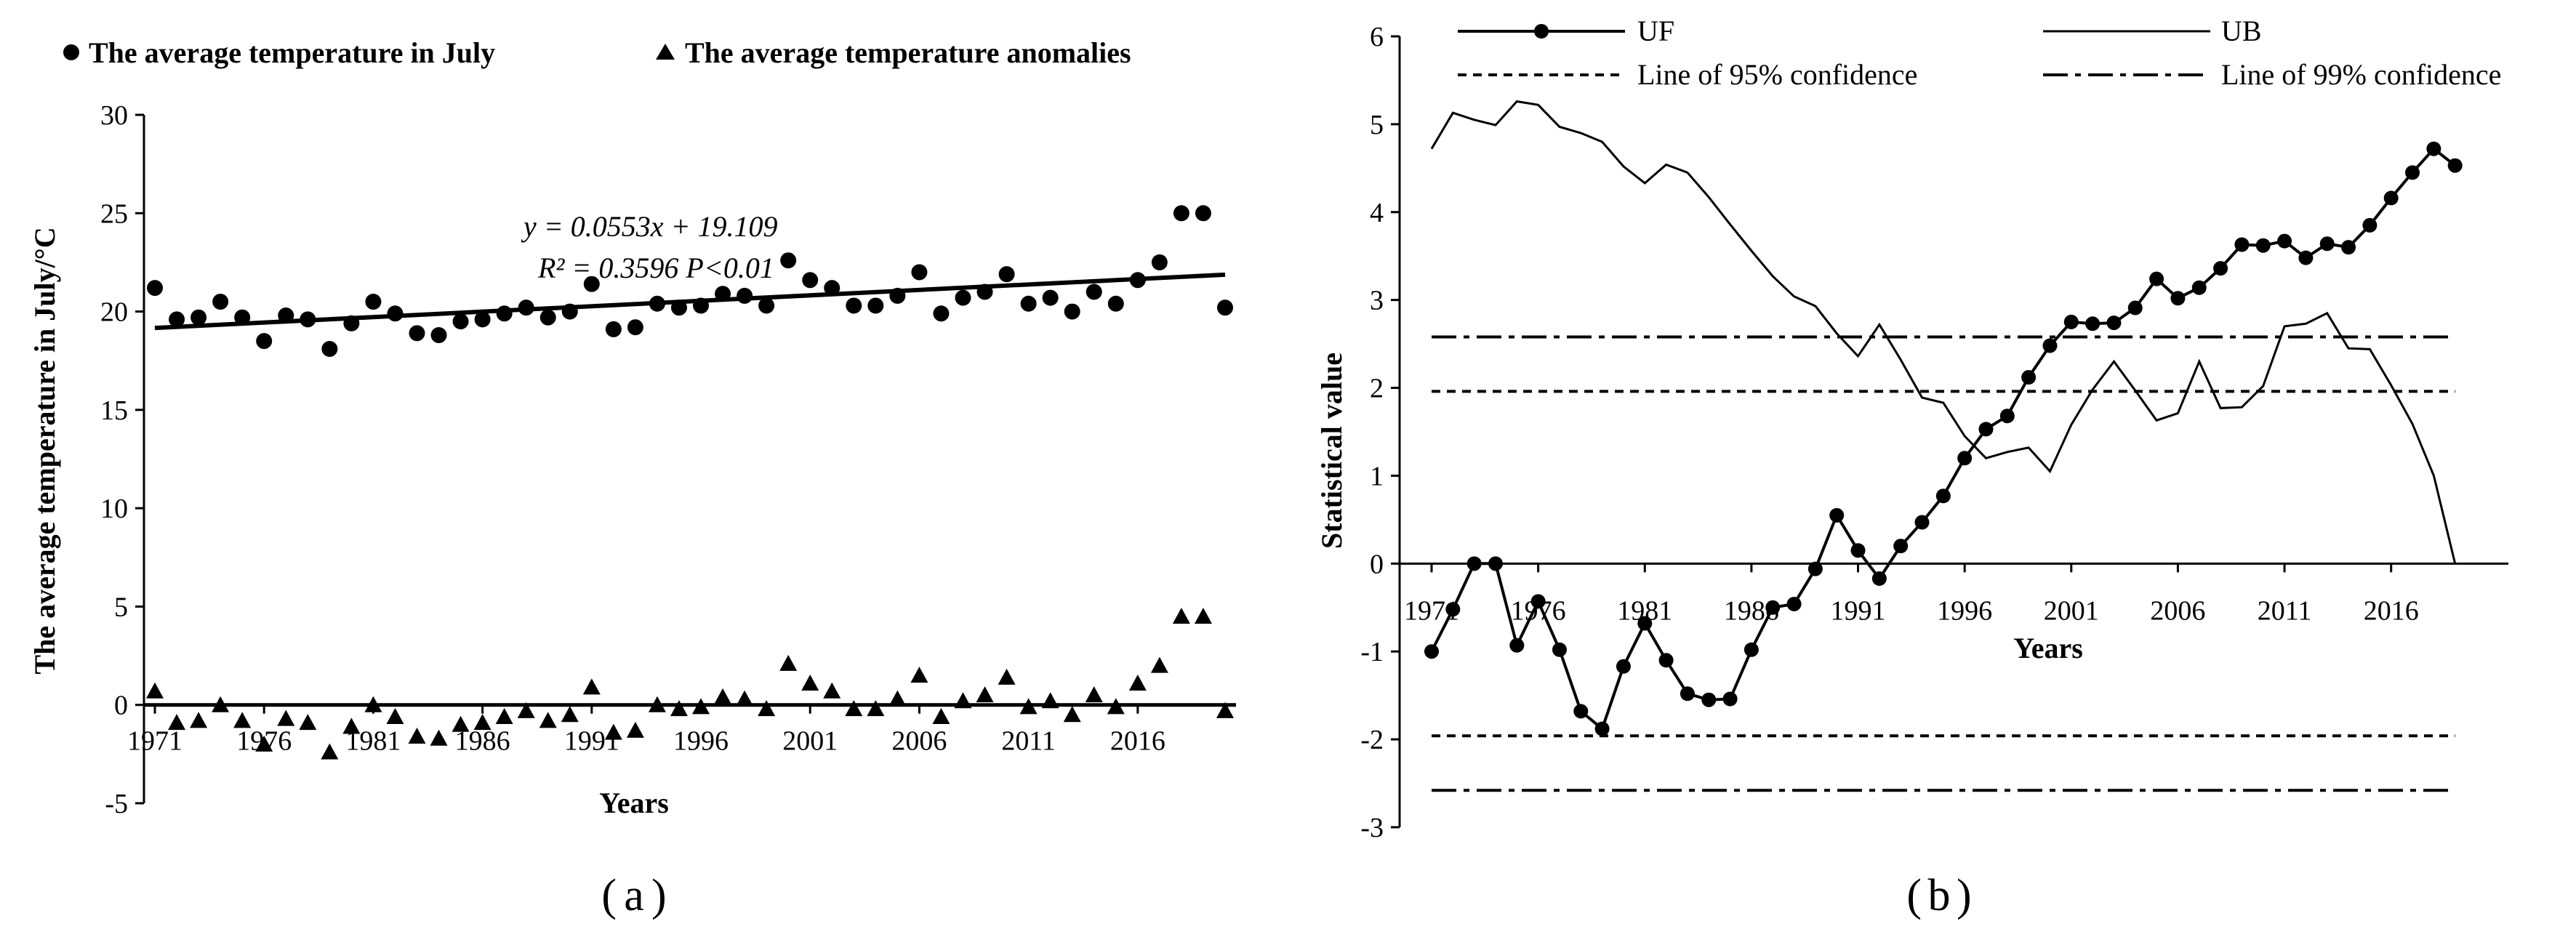 Image resolution: width=2576 pixels, height=937 pixels. What do you see at coordinates (2391, 610) in the screenshot?
I see `panel-b-x-tick-label: 2016` at bounding box center [2391, 610].